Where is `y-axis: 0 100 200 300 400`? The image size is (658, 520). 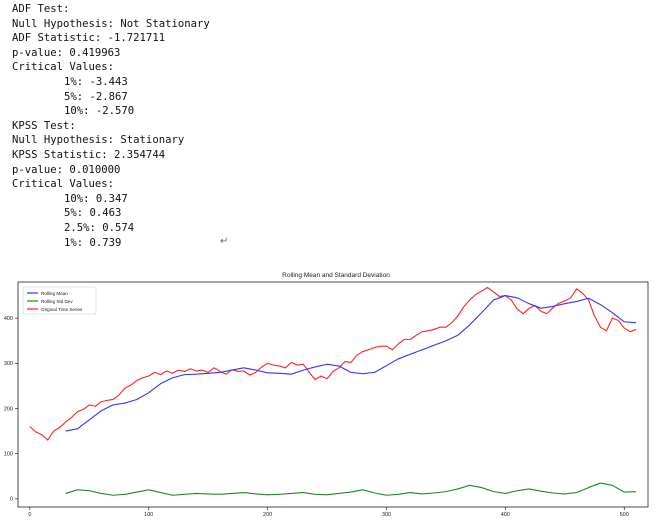 y-axis: 0 100 200 300 400 is located at coordinates (11, 409).